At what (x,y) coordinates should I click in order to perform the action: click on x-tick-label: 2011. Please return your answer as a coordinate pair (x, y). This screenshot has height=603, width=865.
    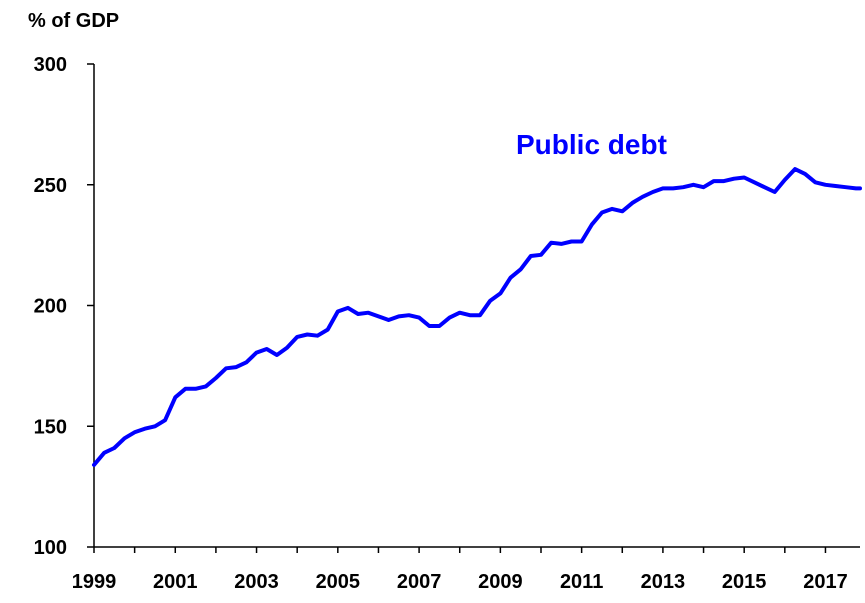
    Looking at the image, I should click on (581, 582).